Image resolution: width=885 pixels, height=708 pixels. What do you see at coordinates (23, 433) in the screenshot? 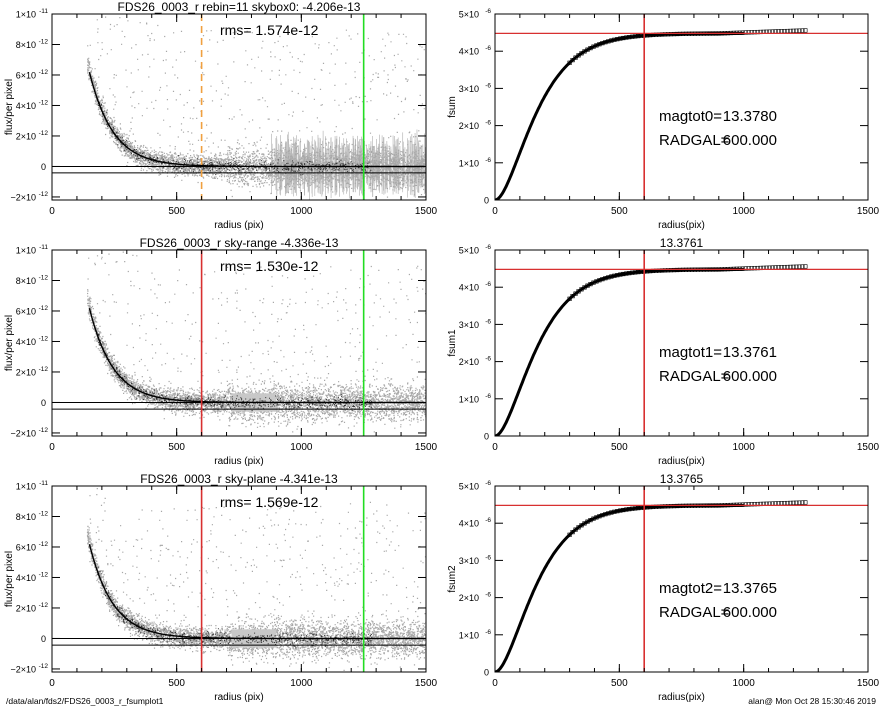
I see `y-tick-label: −2×10` at bounding box center [23, 433].